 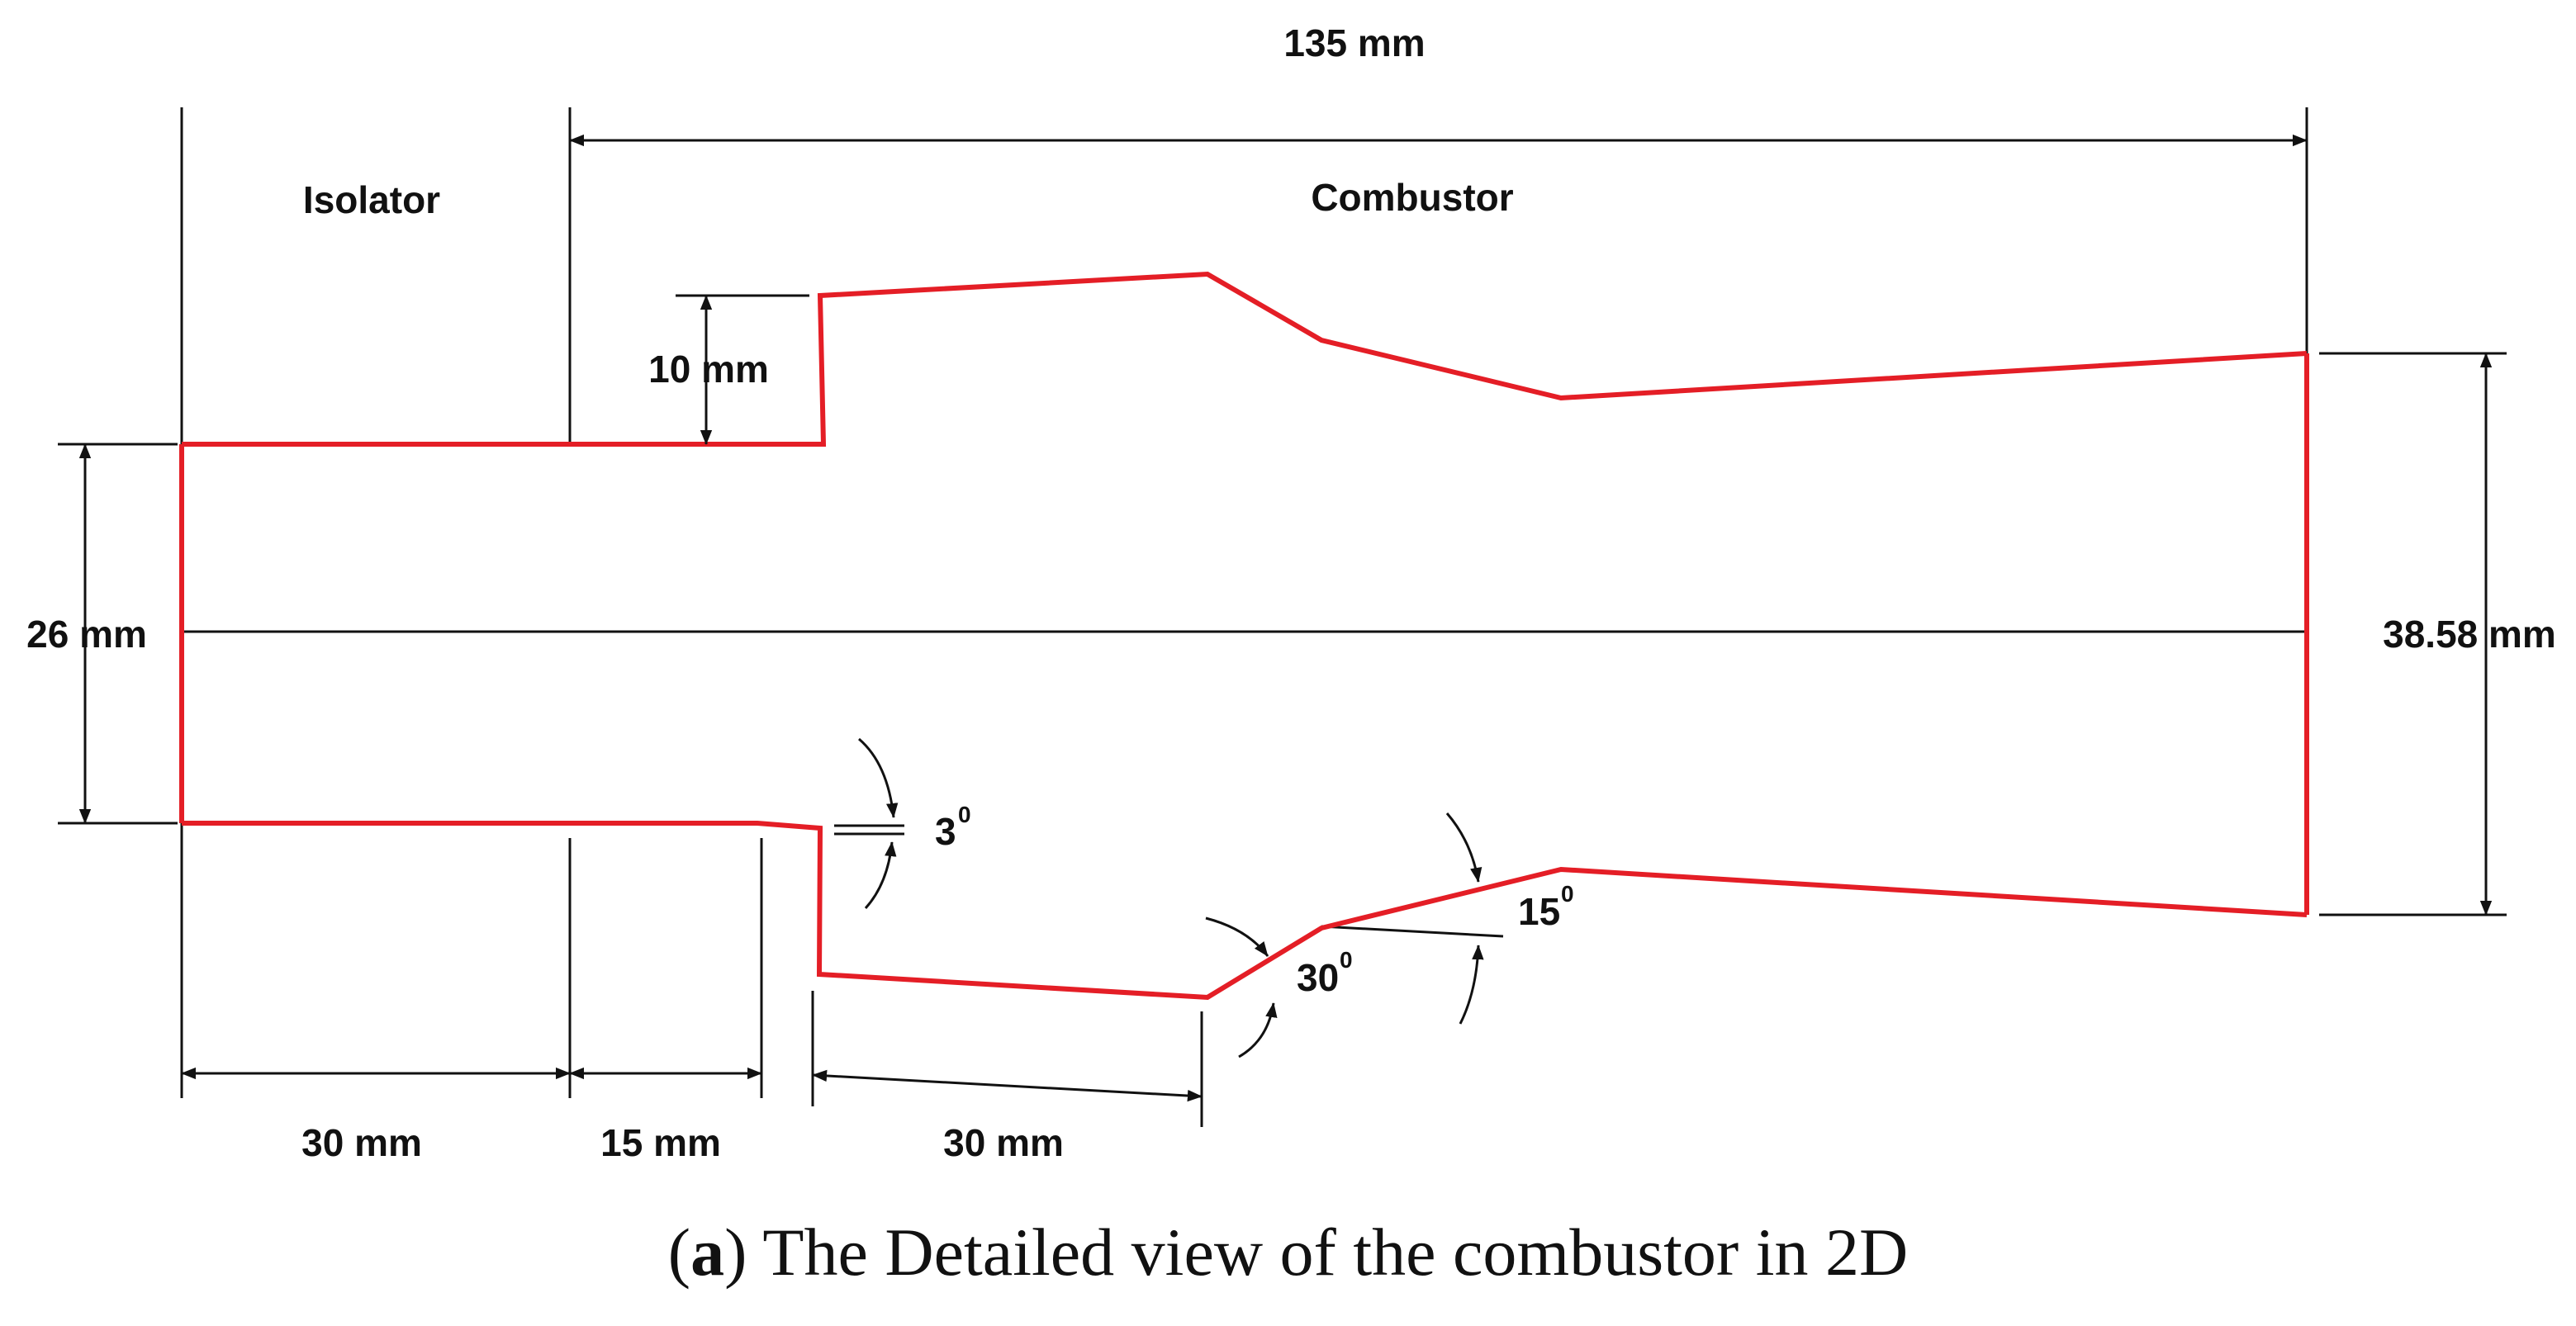 I want to click on isolator-length-label: 30 mm, so click(x=361, y=1142).